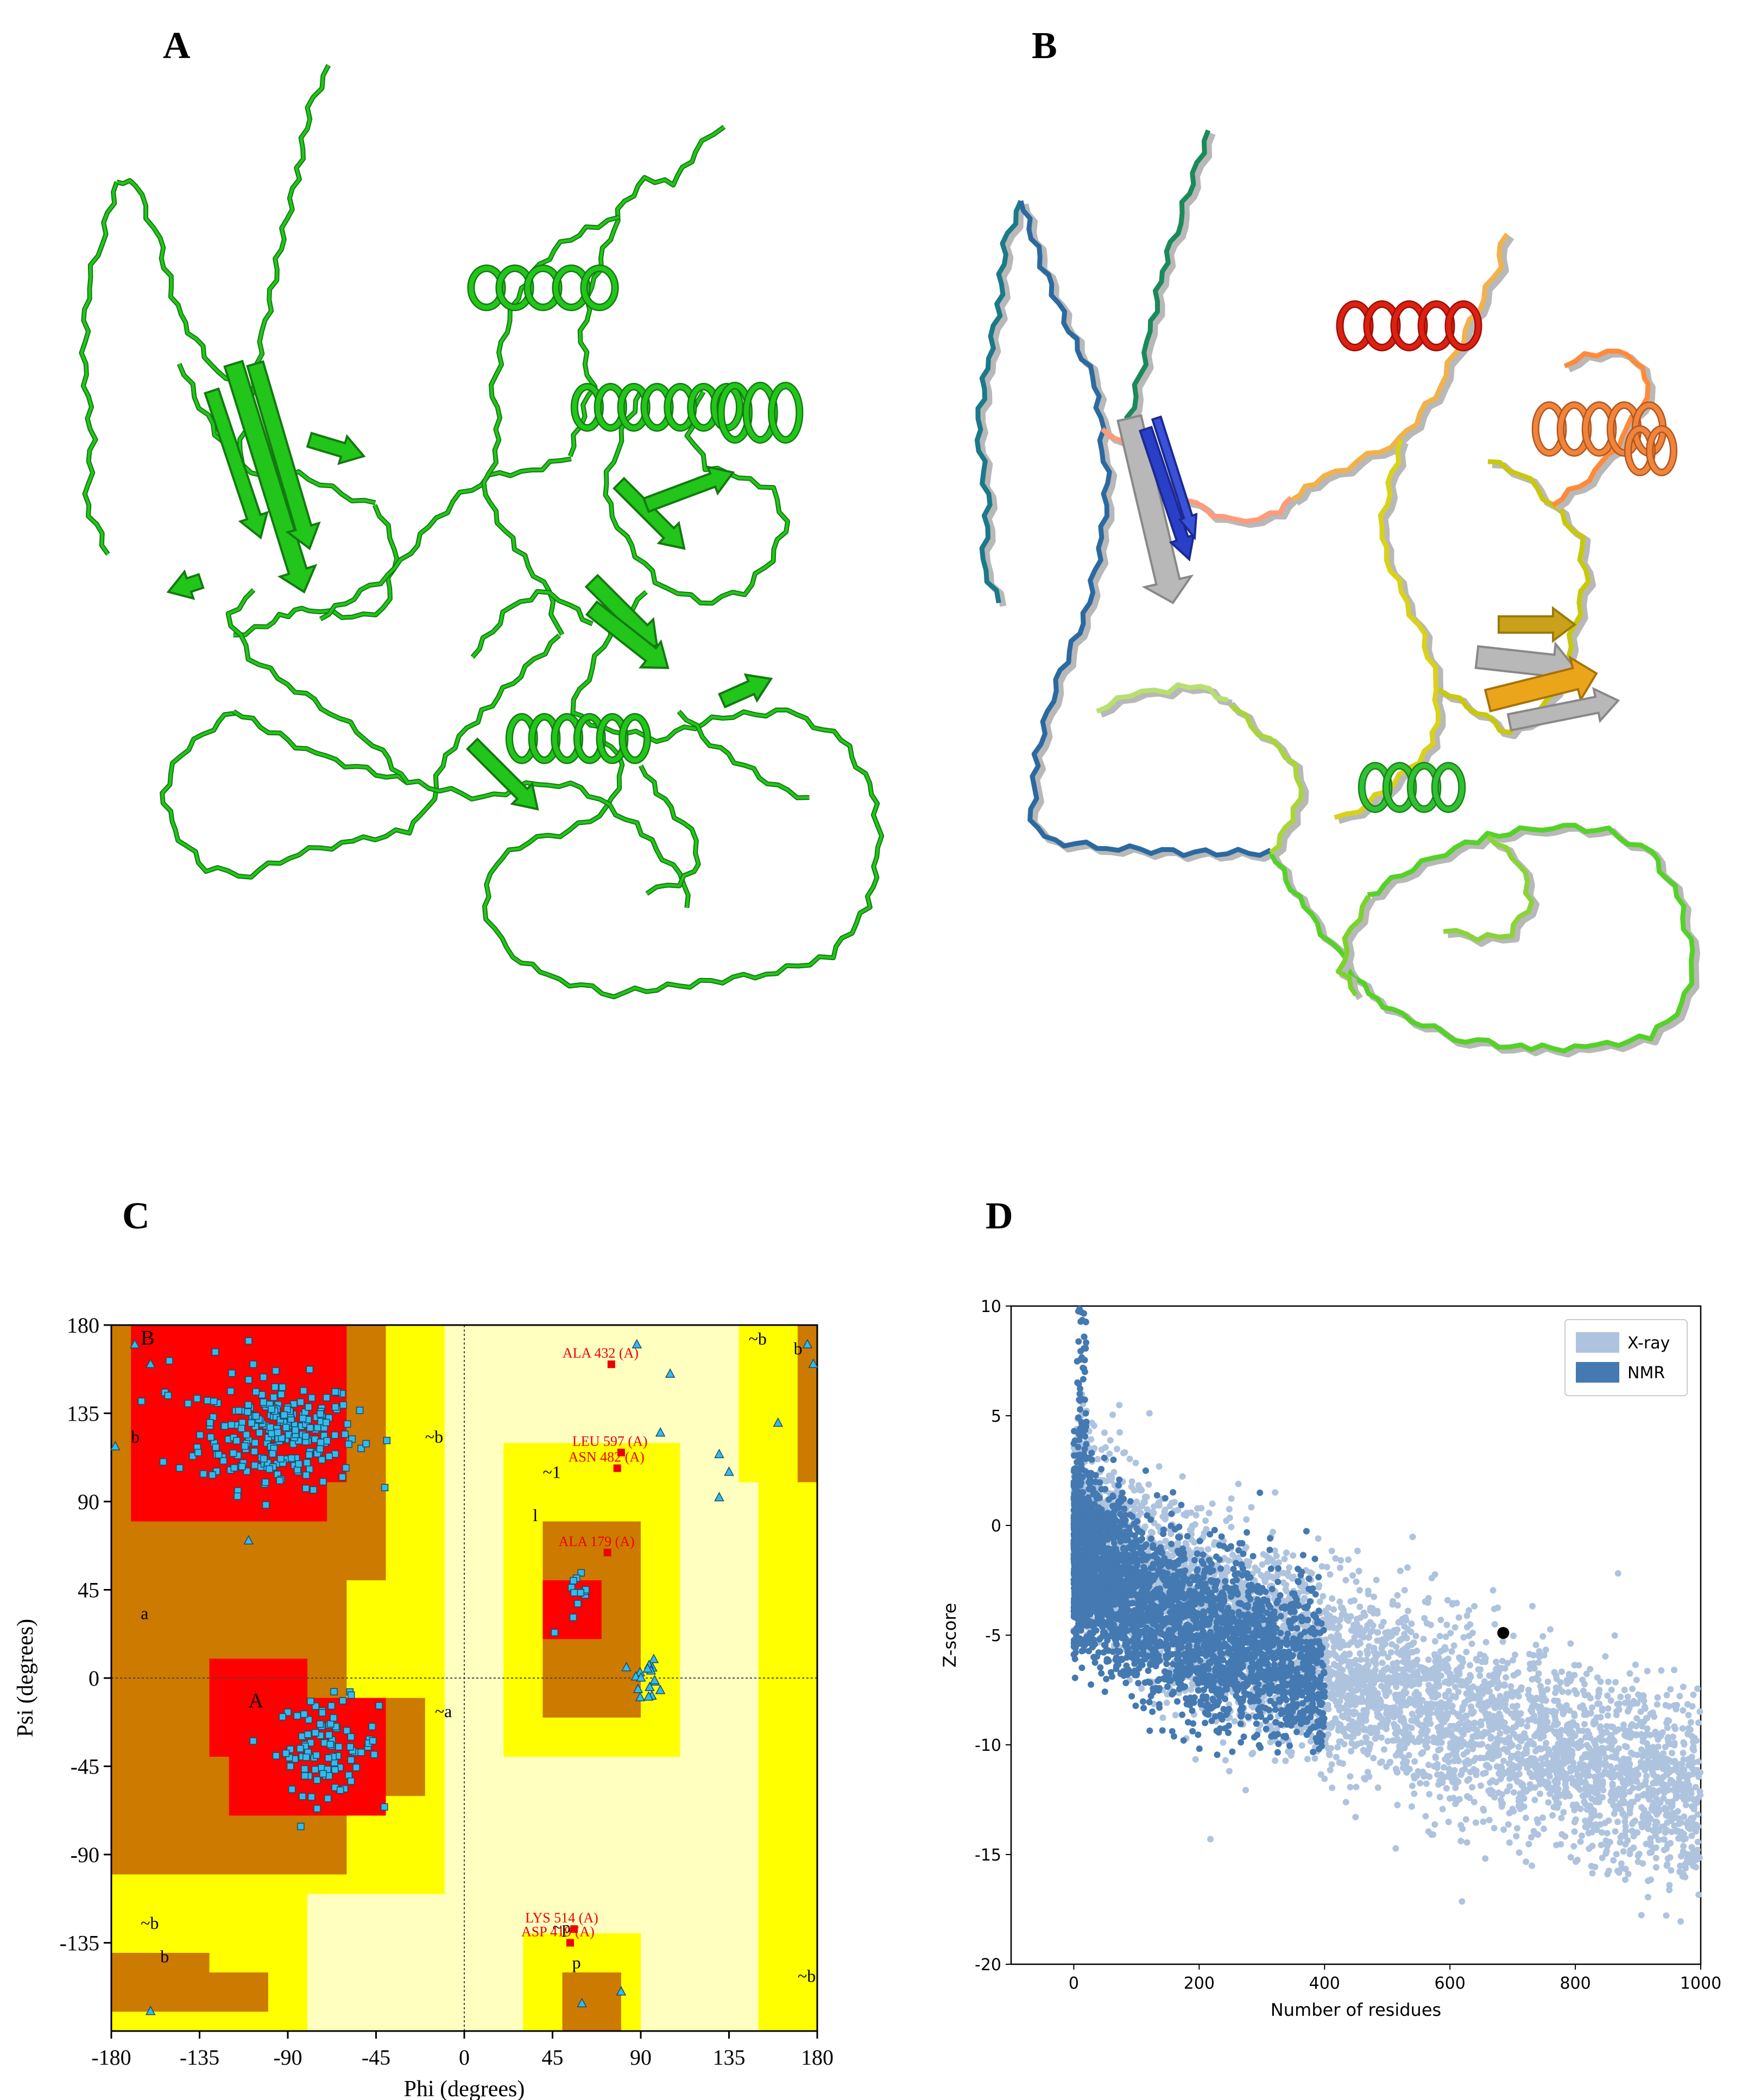  Describe the element at coordinates (144, 1613) in the screenshot. I see `region-label: a` at that location.